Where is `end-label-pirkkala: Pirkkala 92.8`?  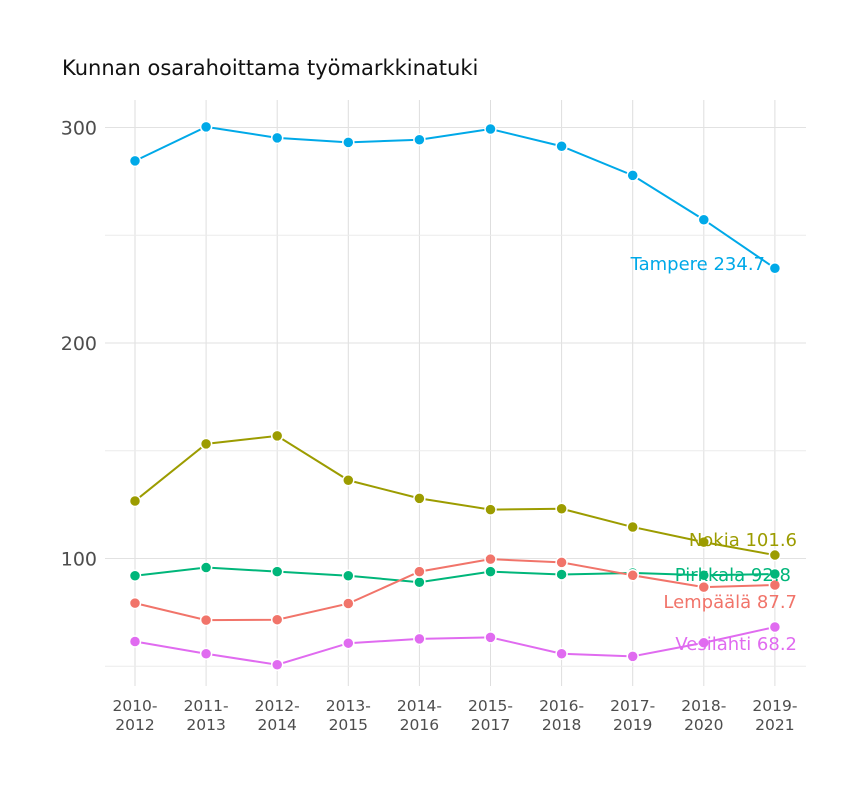 end-label-pirkkala: Pirkkala 92.8 is located at coordinates (733, 575).